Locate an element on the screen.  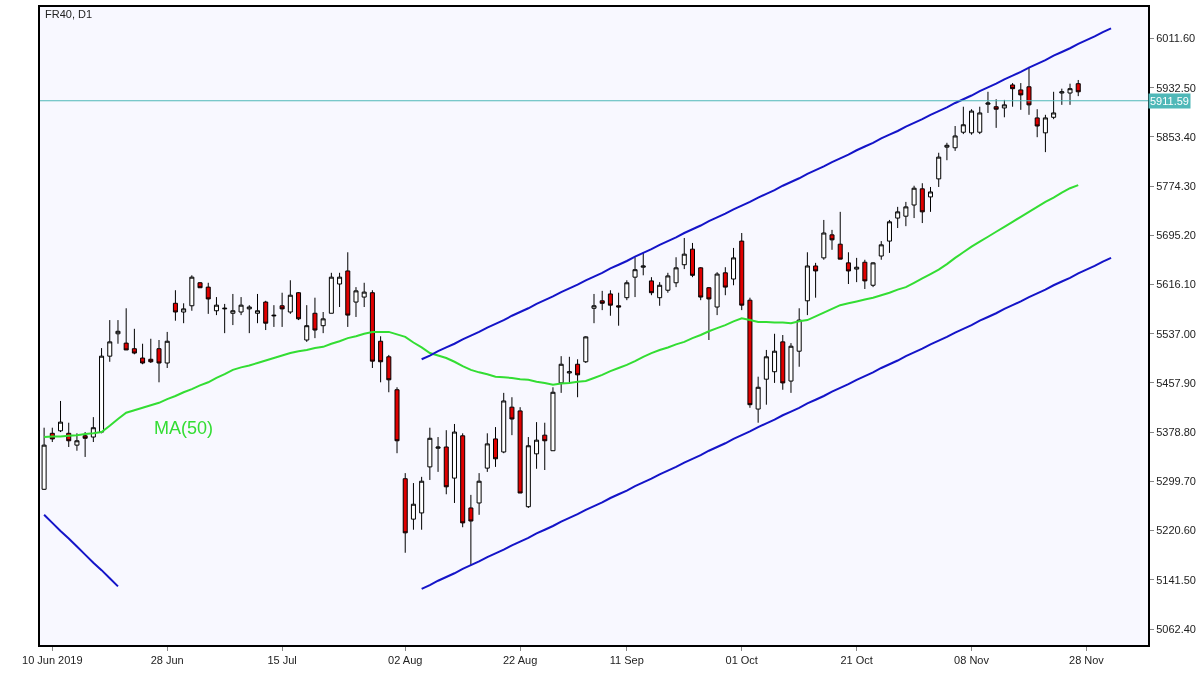
series-label: MA(50) is located at coordinates (184, 428).